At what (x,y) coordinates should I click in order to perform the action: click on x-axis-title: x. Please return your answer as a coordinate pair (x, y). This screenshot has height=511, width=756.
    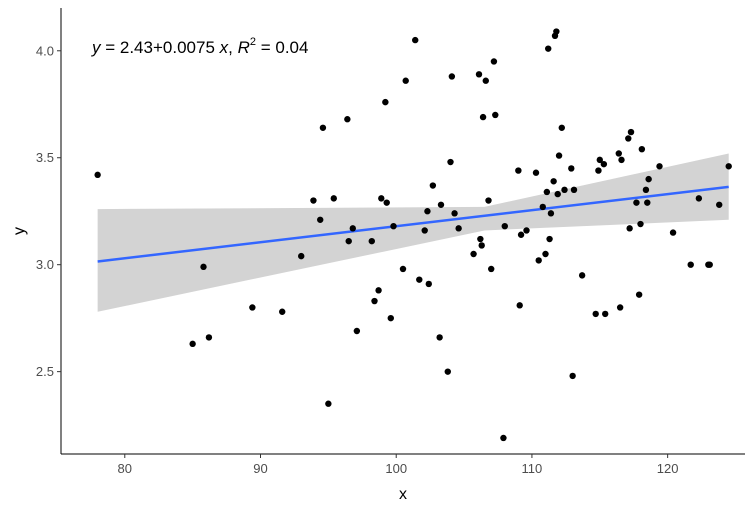
    Looking at the image, I should click on (403, 494).